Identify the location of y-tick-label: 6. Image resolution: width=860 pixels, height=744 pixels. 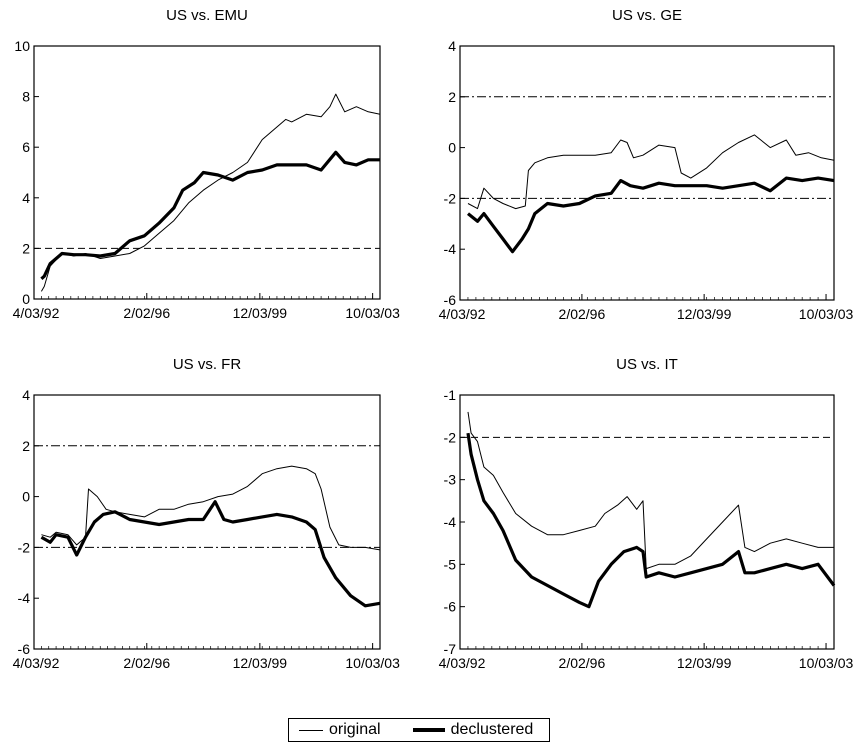
(26, 147).